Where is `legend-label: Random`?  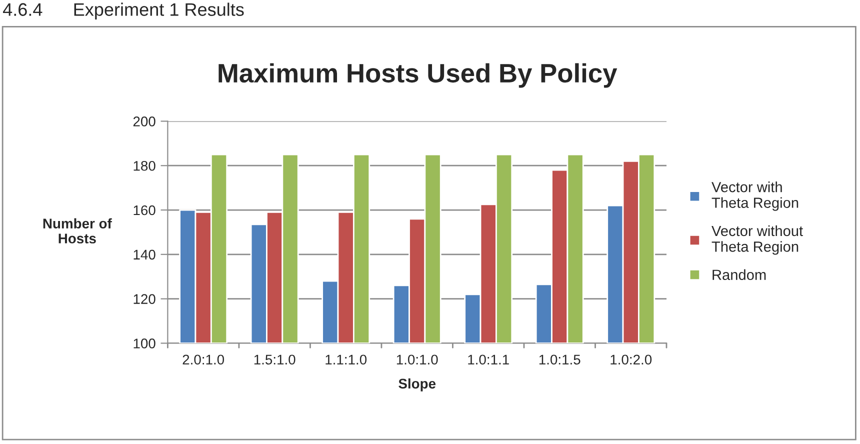 legend-label: Random is located at coordinates (739, 274).